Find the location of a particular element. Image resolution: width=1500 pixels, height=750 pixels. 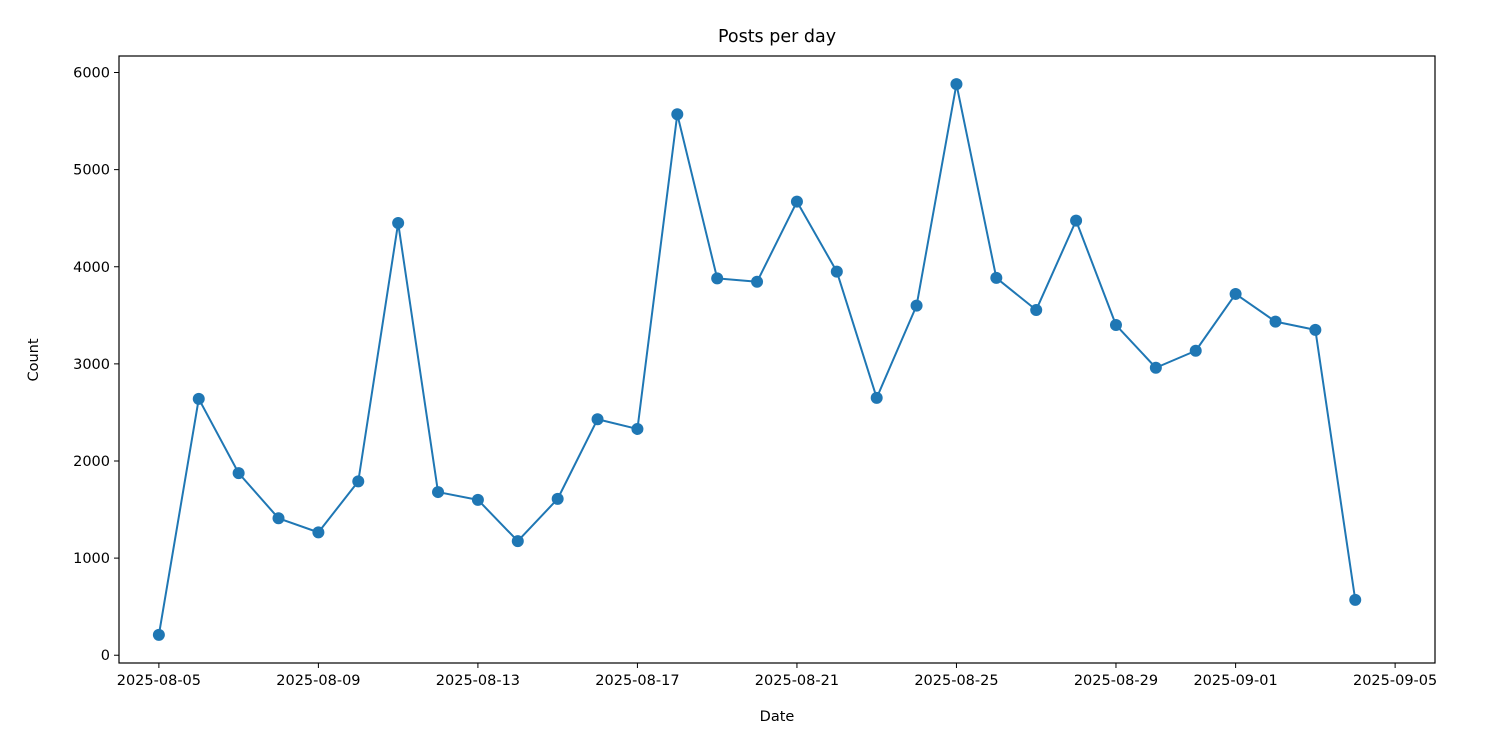

x-tick-label: 2025-08-13 is located at coordinates (478, 681).